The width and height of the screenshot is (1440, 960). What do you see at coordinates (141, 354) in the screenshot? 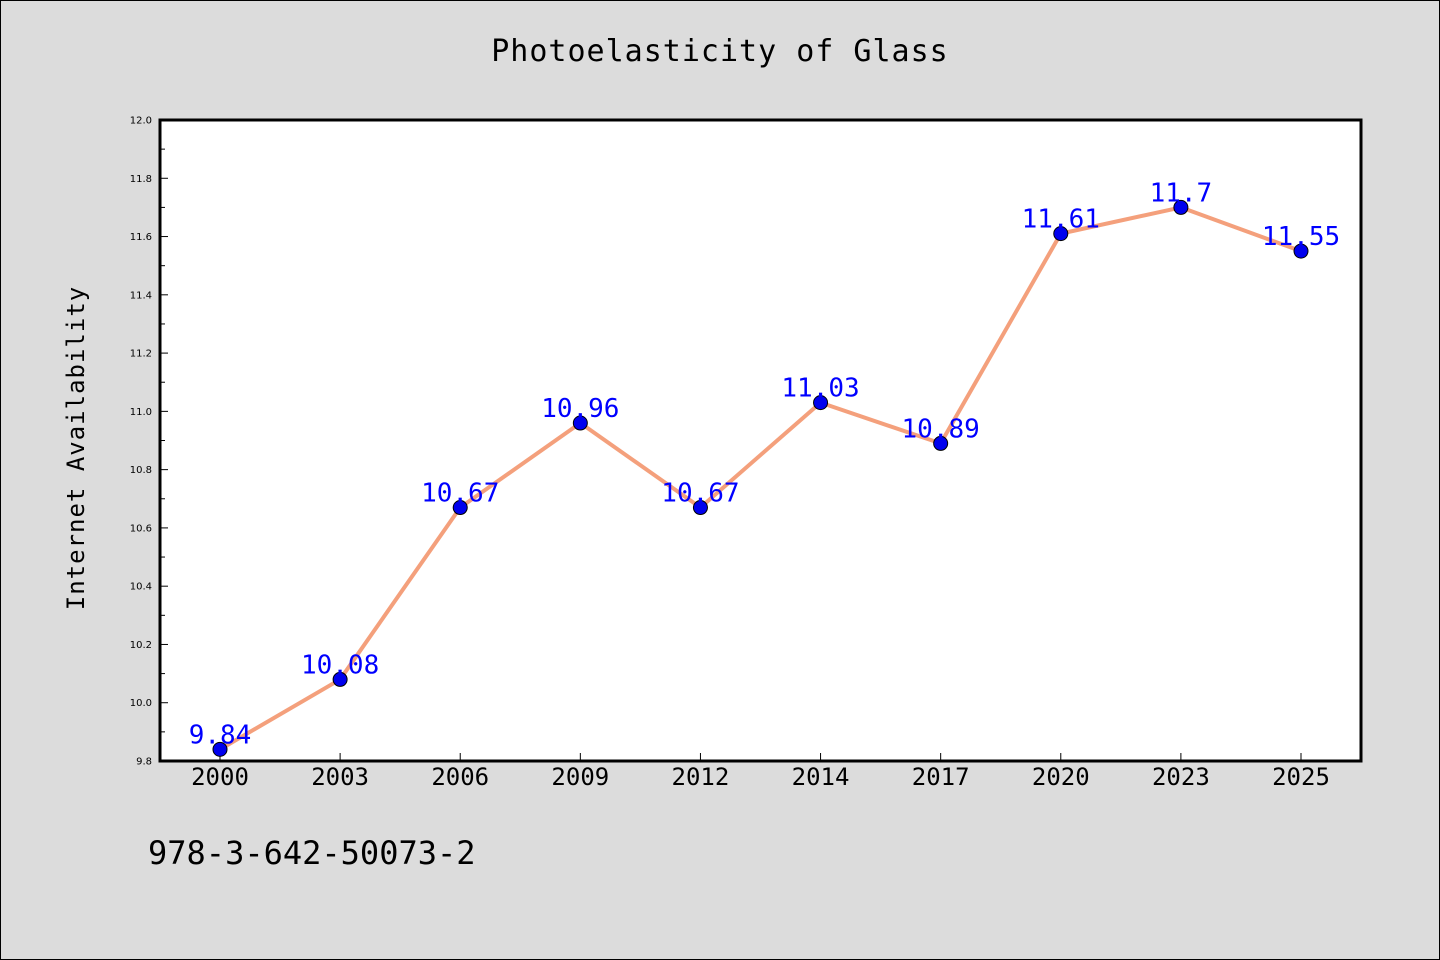
I see `y-tick-label: 11.2` at bounding box center [141, 354].